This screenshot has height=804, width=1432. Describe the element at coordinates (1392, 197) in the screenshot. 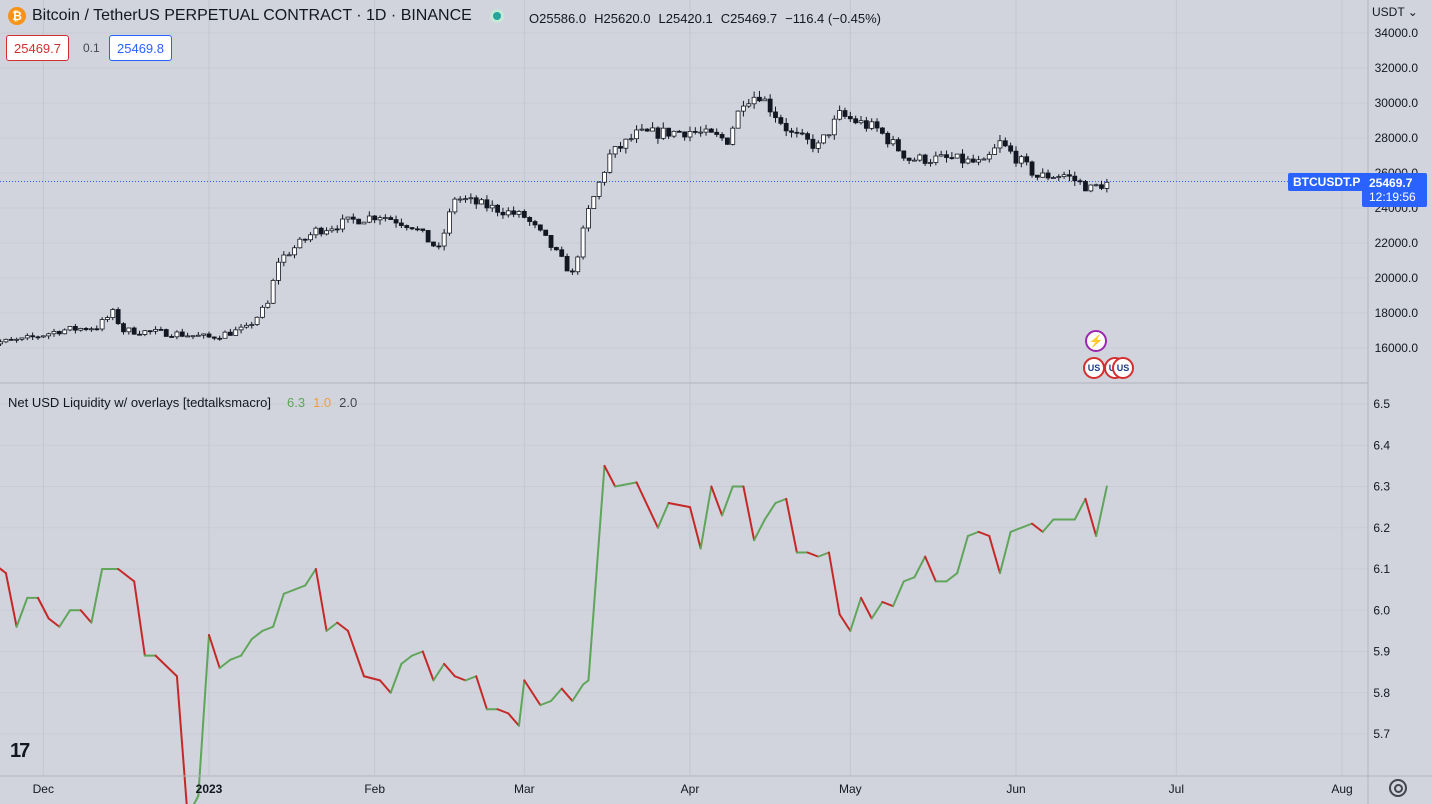

I see `bar-countdown: 12:19:56` at that location.